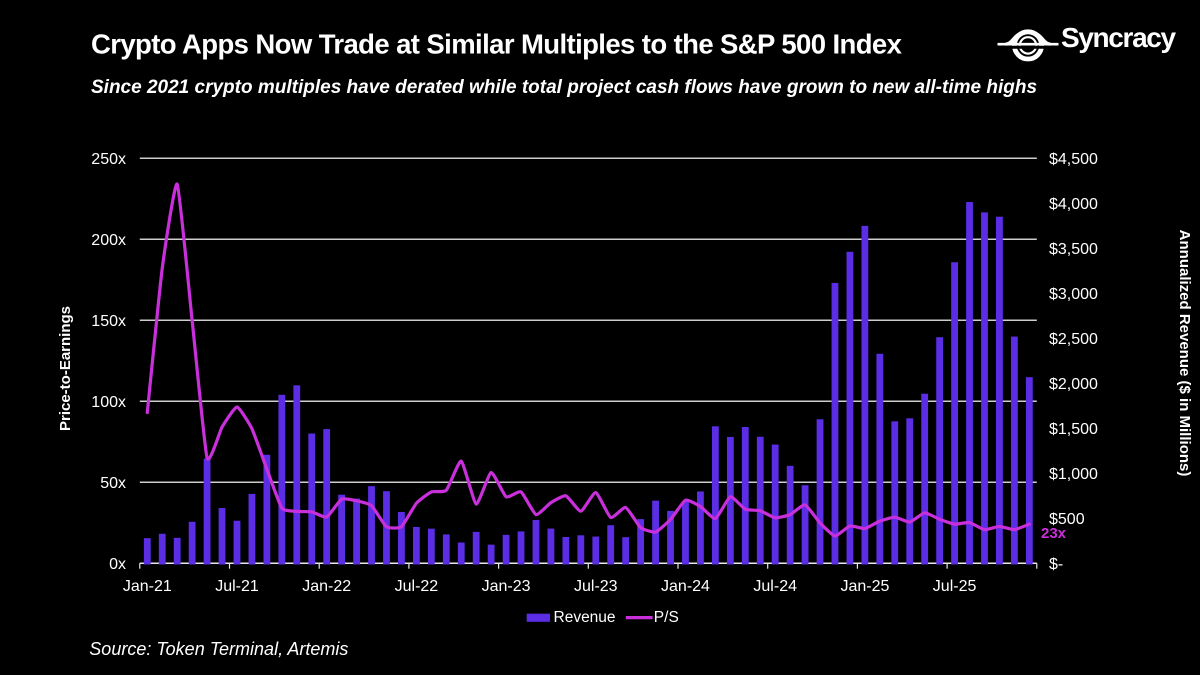 This screenshot has height=675, width=1200. I want to click on svg-text: $4,500, so click(1073, 159).